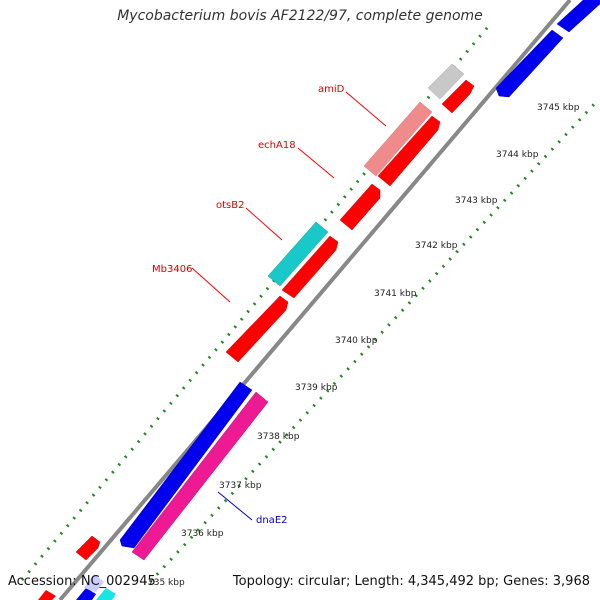  What do you see at coordinates (356, 341) in the screenshot?
I see `tick-label: 3740 kbp` at bounding box center [356, 341].